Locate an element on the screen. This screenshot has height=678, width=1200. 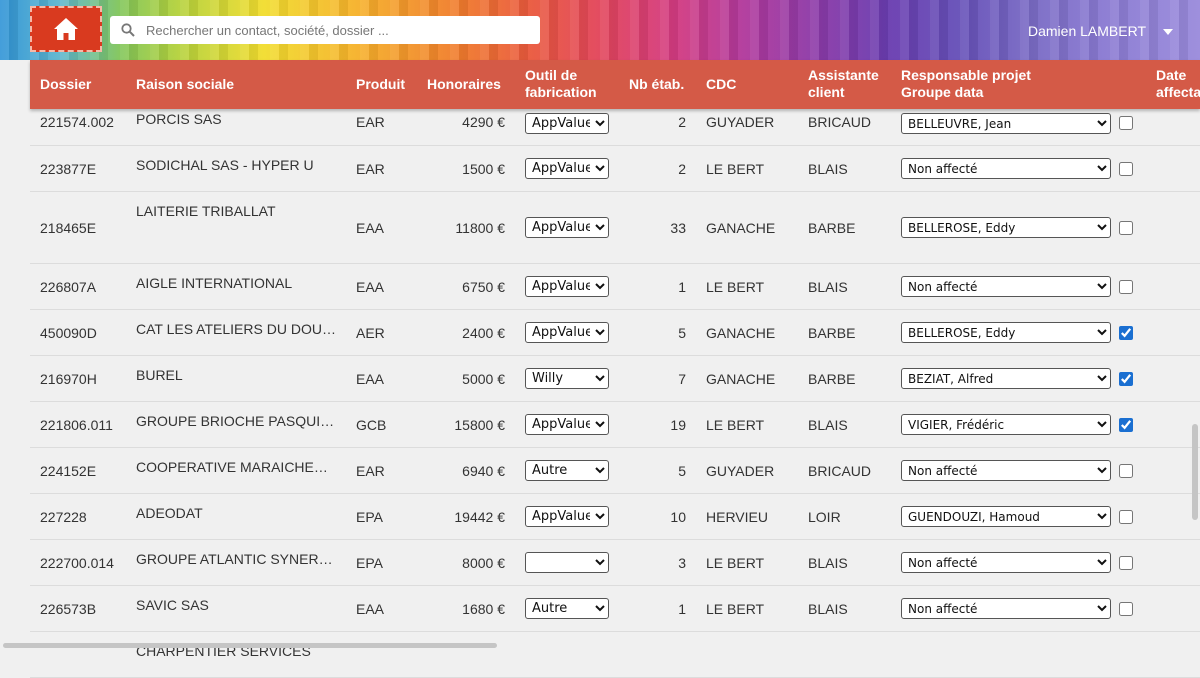
col-cdc: CDC is located at coordinates (721, 84).